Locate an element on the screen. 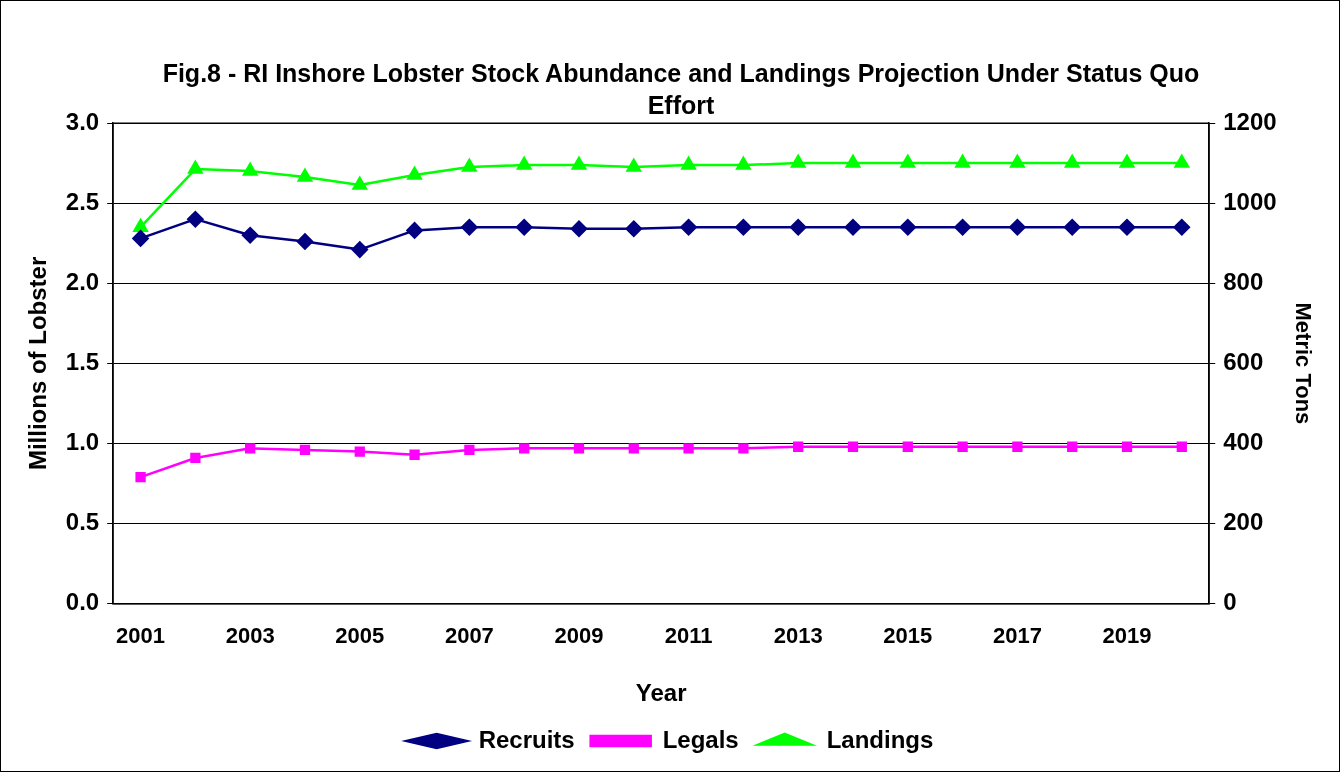 This screenshot has width=1340, height=772. y-tick-label: 2.5 is located at coordinates (82, 201).